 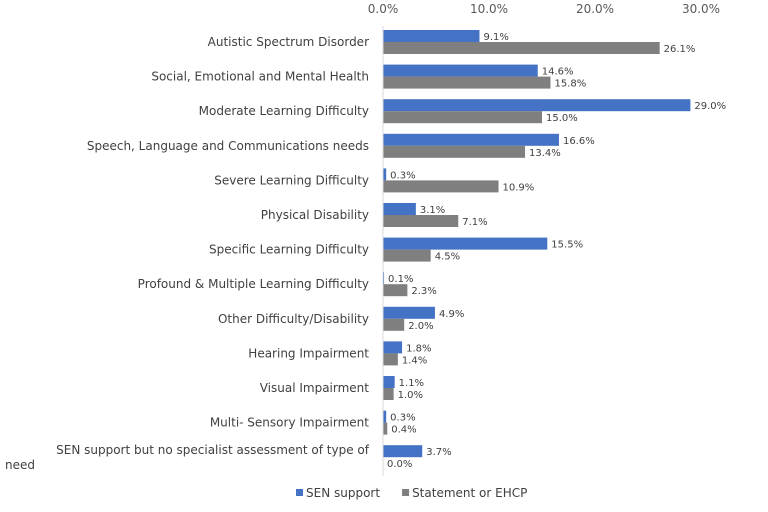 What do you see at coordinates (315, 215) in the screenshot?
I see `category-label: Physical Disability` at bounding box center [315, 215].